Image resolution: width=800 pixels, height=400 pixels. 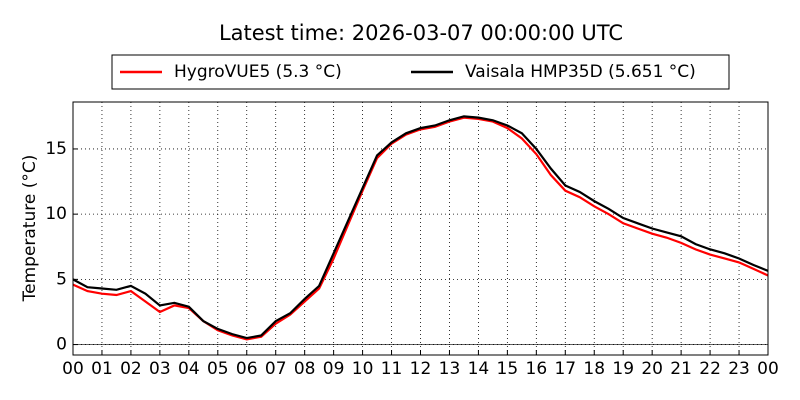 I want to click on y-tick-label: 0, so click(x=61, y=345).